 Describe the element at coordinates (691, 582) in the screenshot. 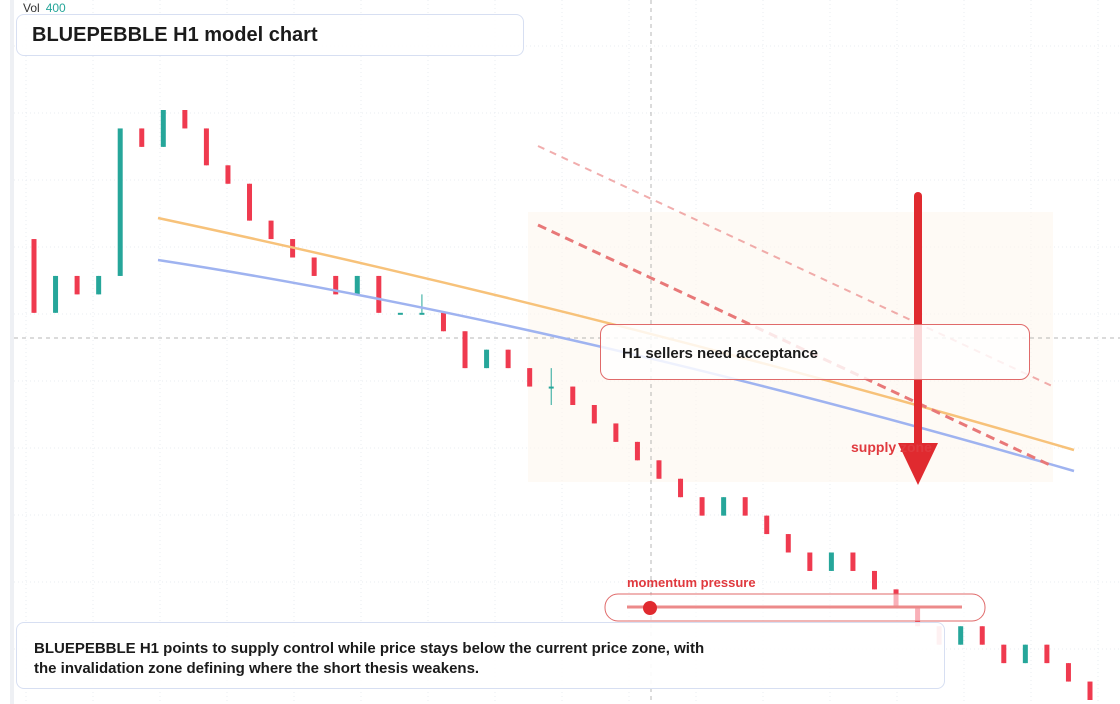

I see `momentum-pressure-label: momentum pressure` at that location.